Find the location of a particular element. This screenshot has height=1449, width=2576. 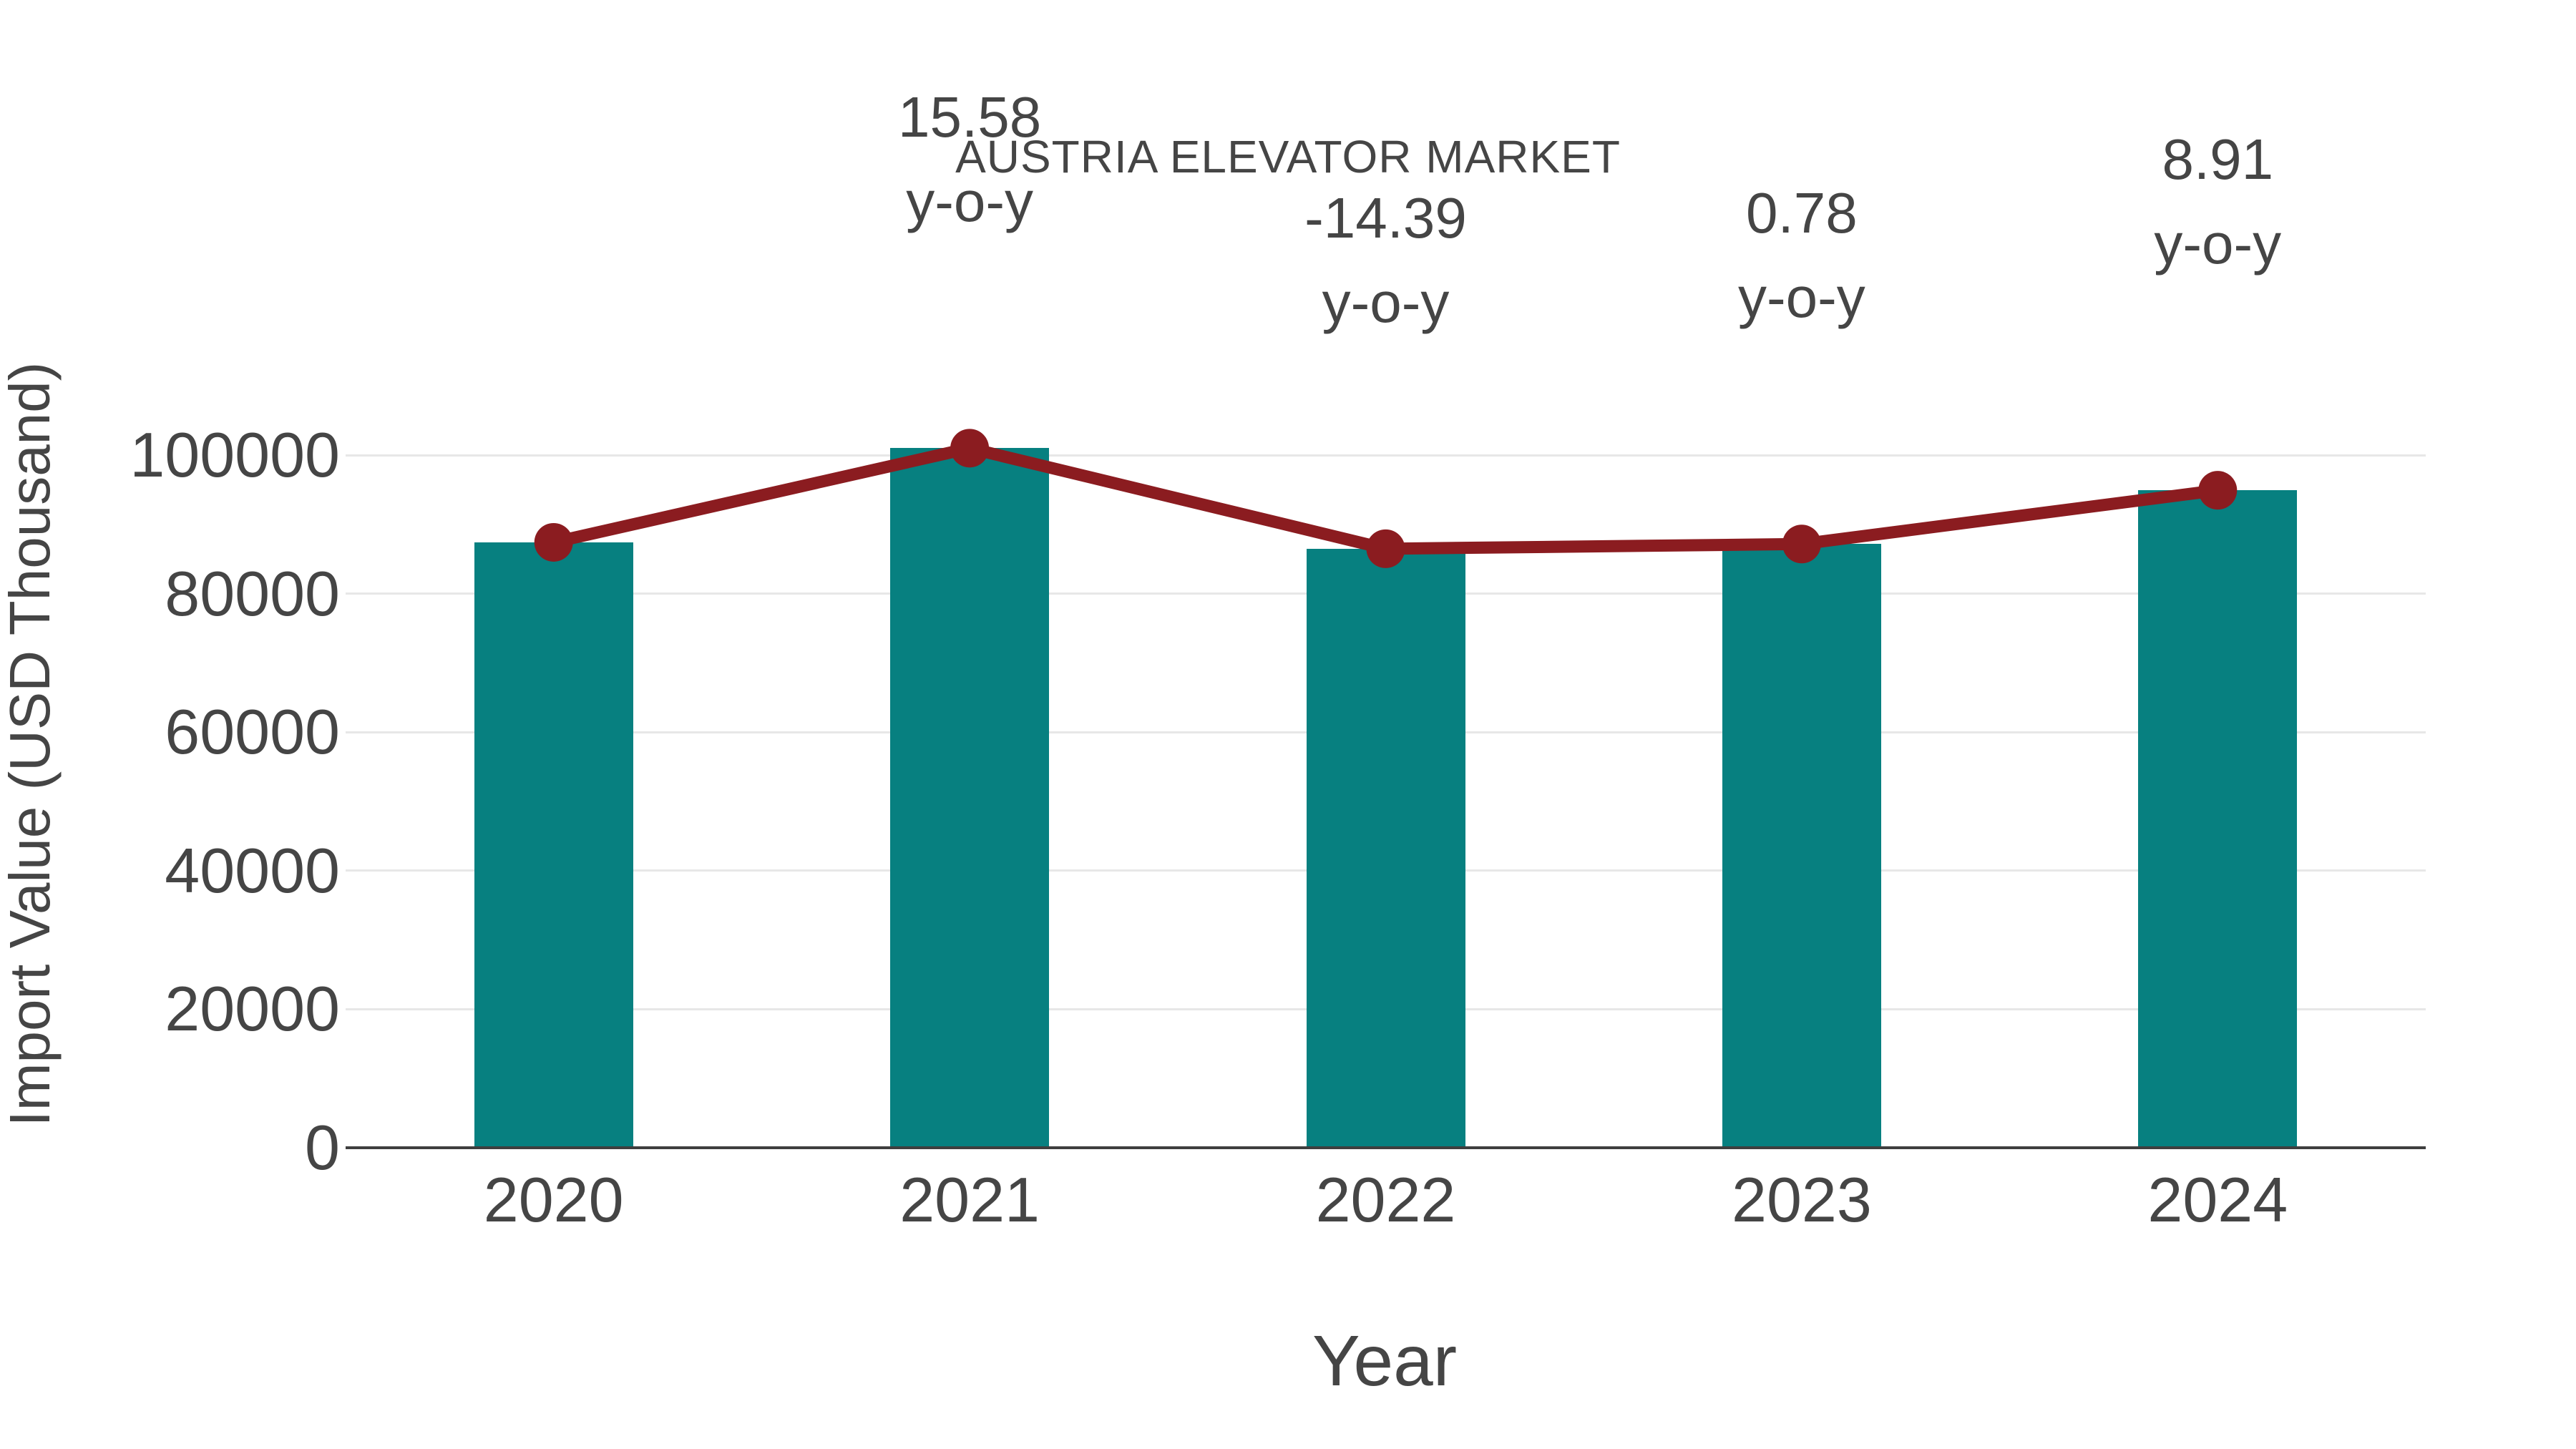

data-point-marker-2023 is located at coordinates (1801, 544).